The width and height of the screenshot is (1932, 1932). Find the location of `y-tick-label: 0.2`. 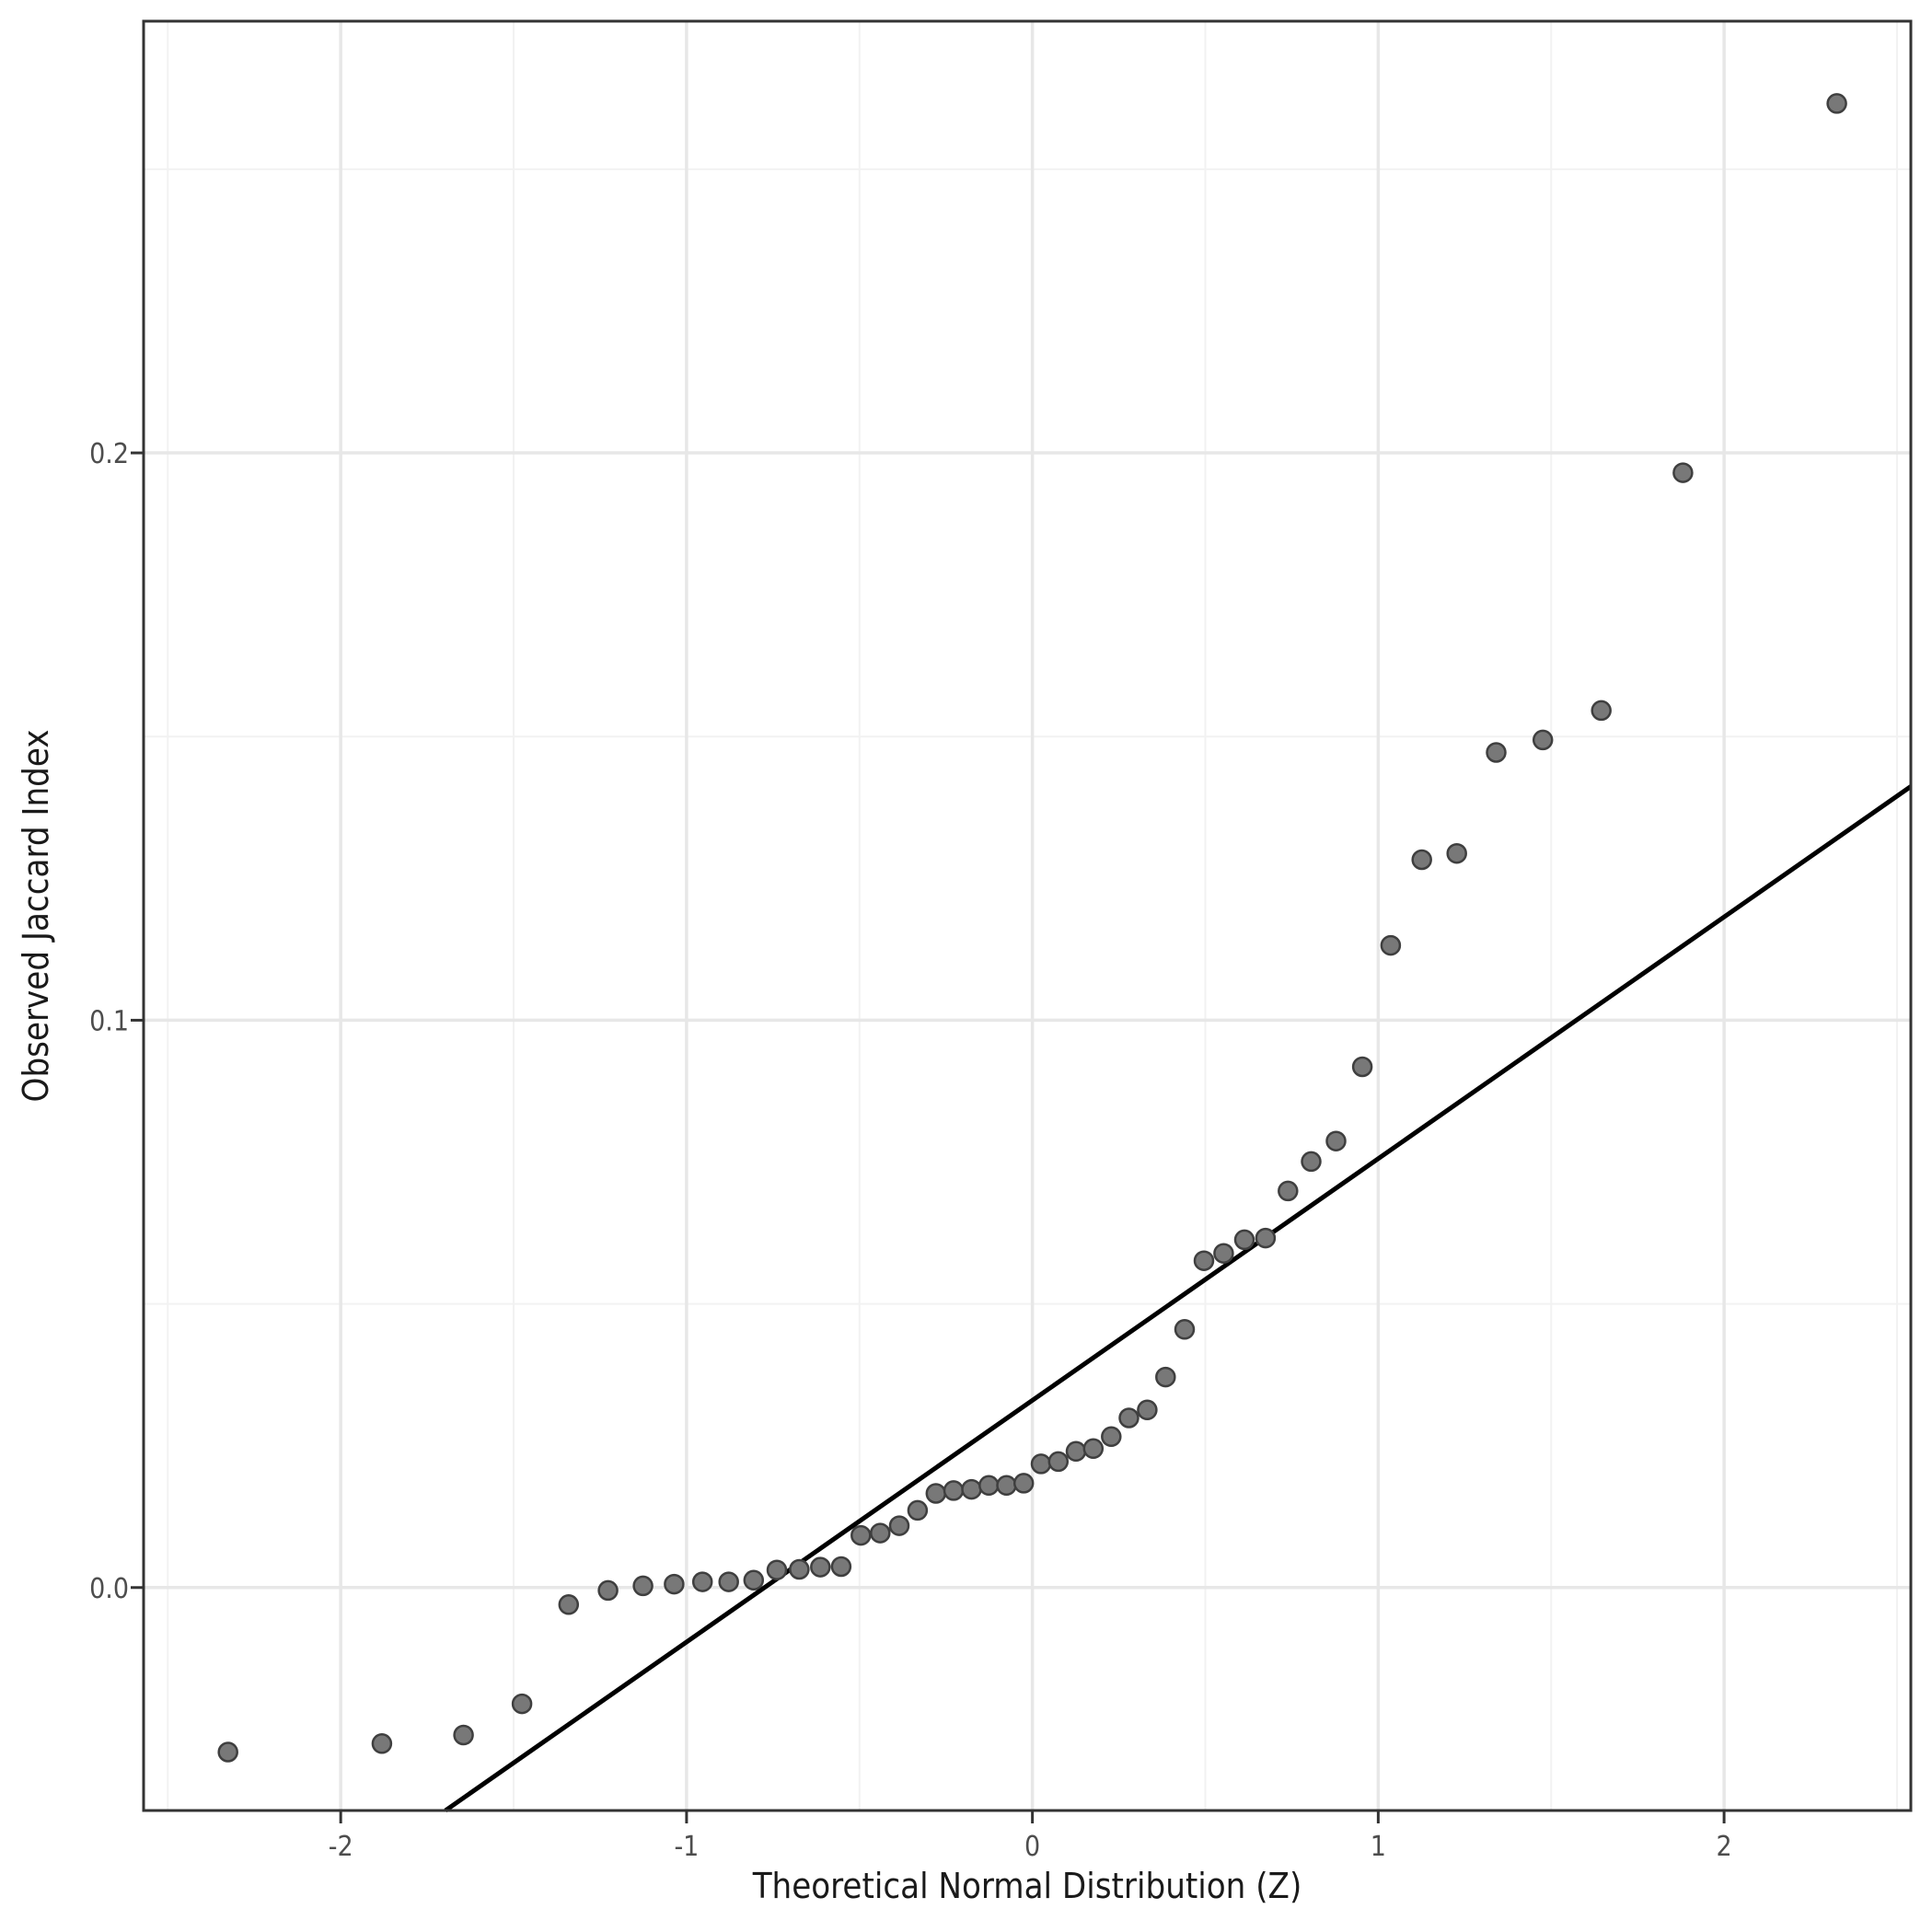

y-tick-label: 0.2 is located at coordinates (109, 454).